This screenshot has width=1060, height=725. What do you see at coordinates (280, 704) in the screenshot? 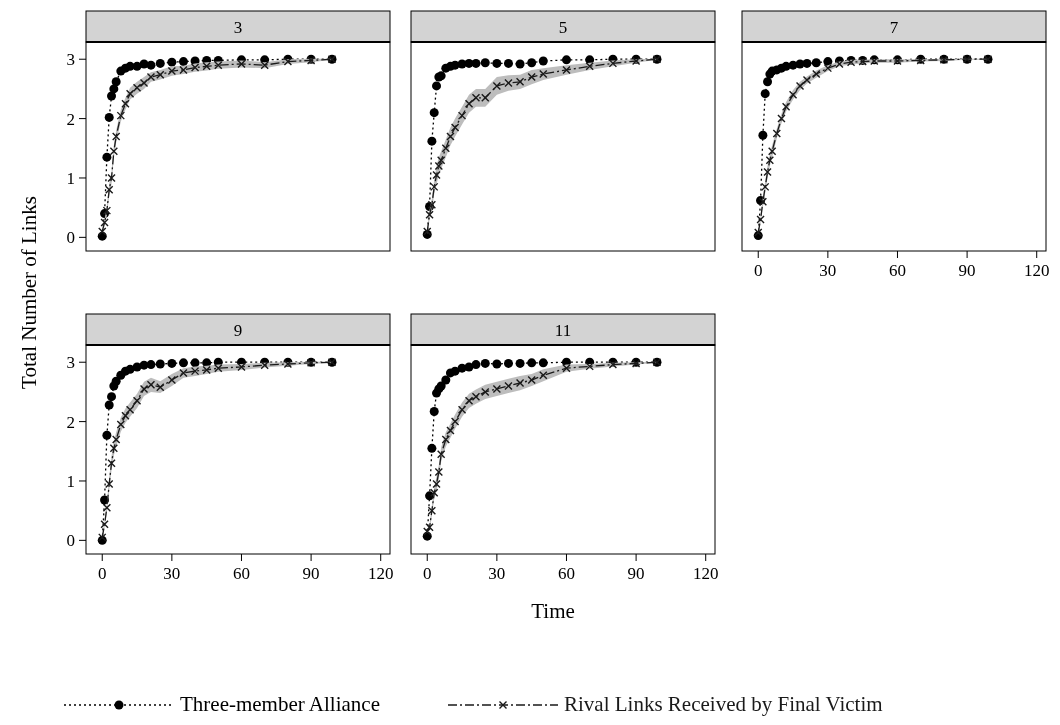
I see `text: Three-member Alliance` at bounding box center [280, 704].